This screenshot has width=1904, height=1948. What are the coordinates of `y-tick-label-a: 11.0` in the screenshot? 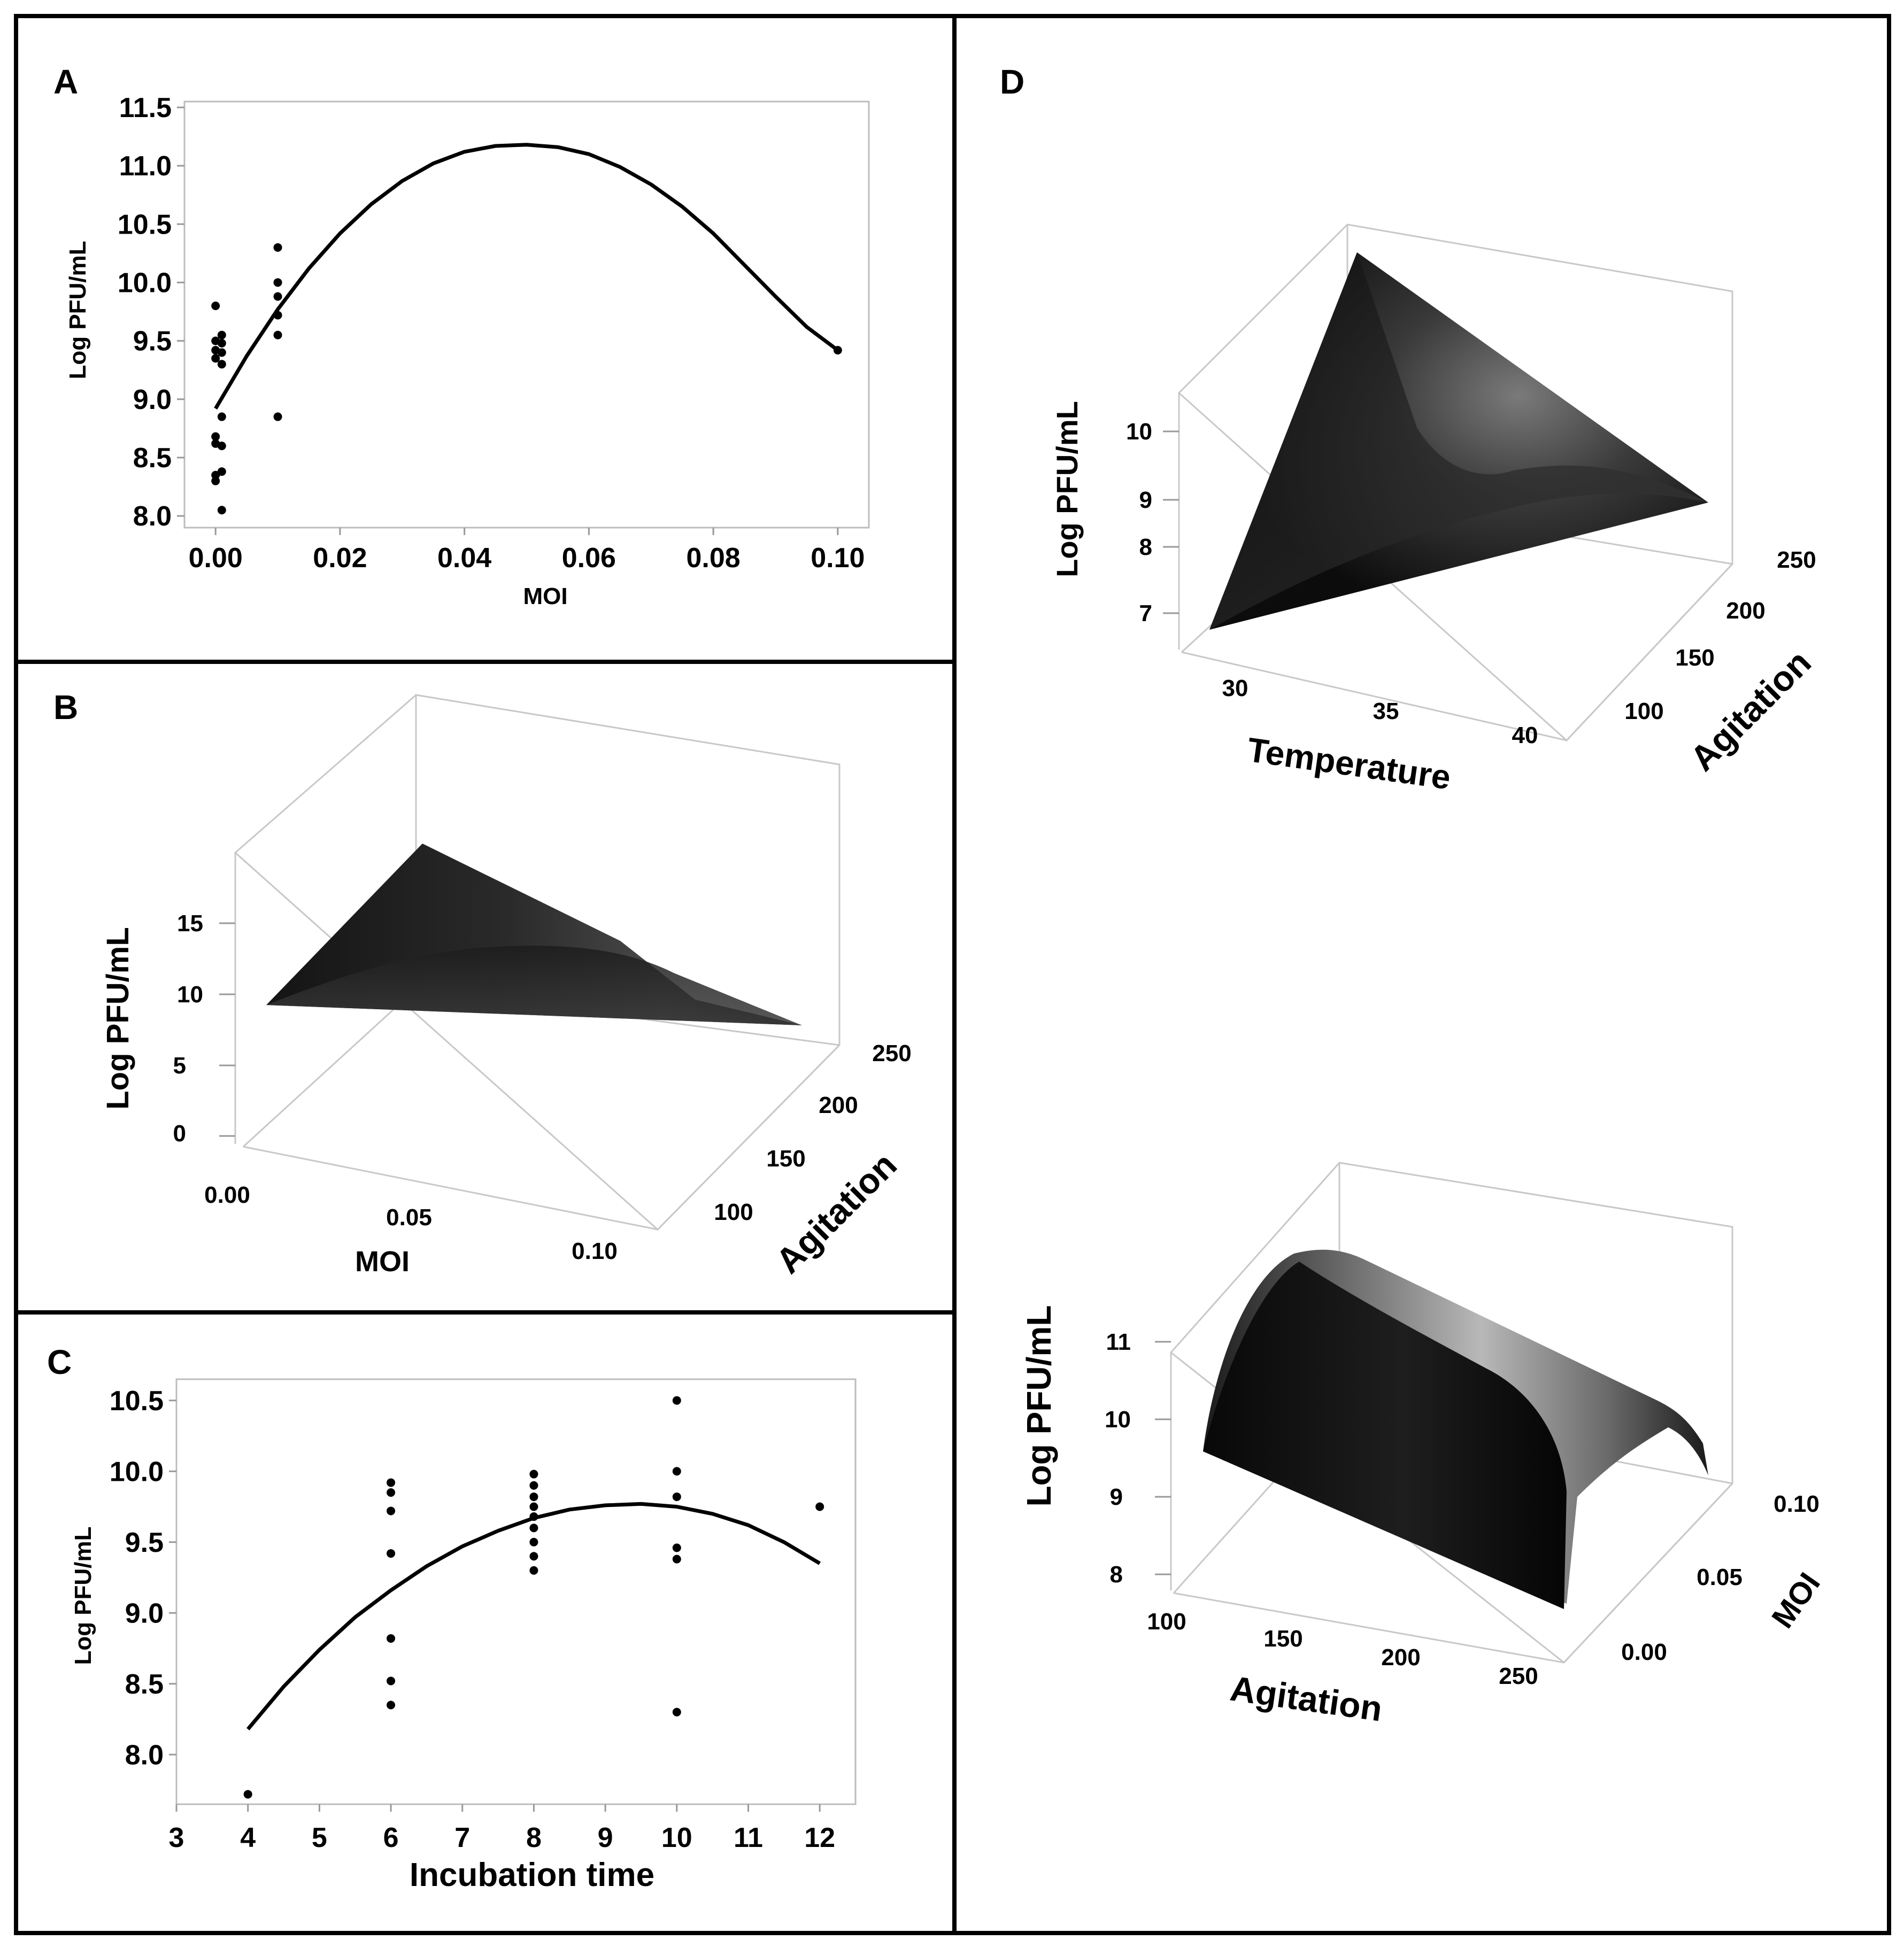 It's located at (145, 166).